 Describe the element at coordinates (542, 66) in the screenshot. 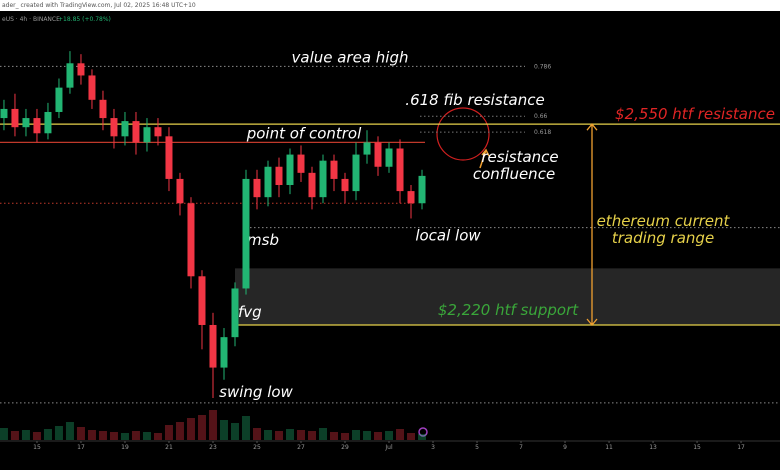

I see `fib-label: 0.786` at that location.